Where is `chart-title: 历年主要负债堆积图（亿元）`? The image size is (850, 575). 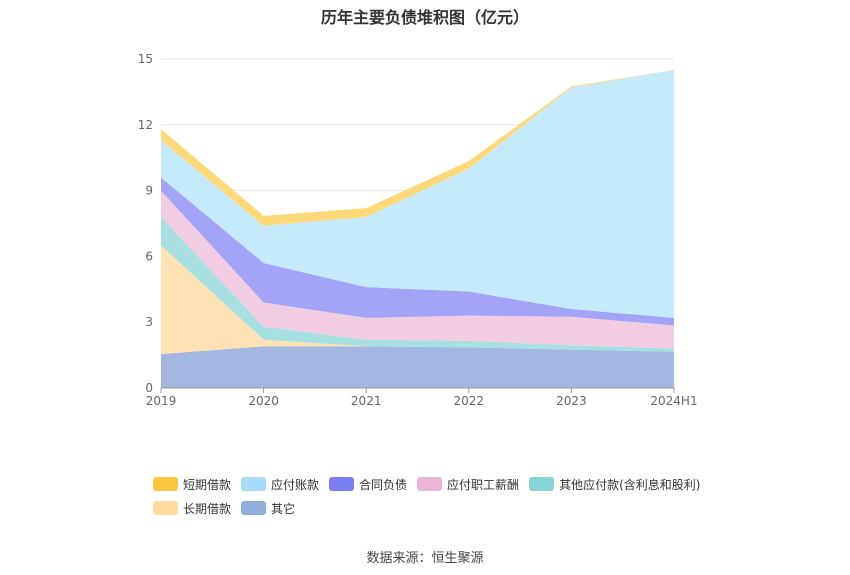 chart-title: 历年主要负债堆积图（亿元） is located at coordinates (424, 17).